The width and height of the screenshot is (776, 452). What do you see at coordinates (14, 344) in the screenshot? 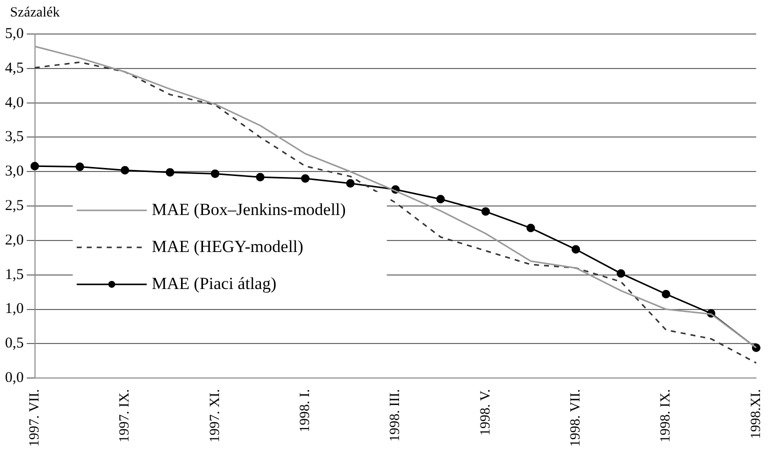
I see `y-tick-label: 0,5` at bounding box center [14, 344].